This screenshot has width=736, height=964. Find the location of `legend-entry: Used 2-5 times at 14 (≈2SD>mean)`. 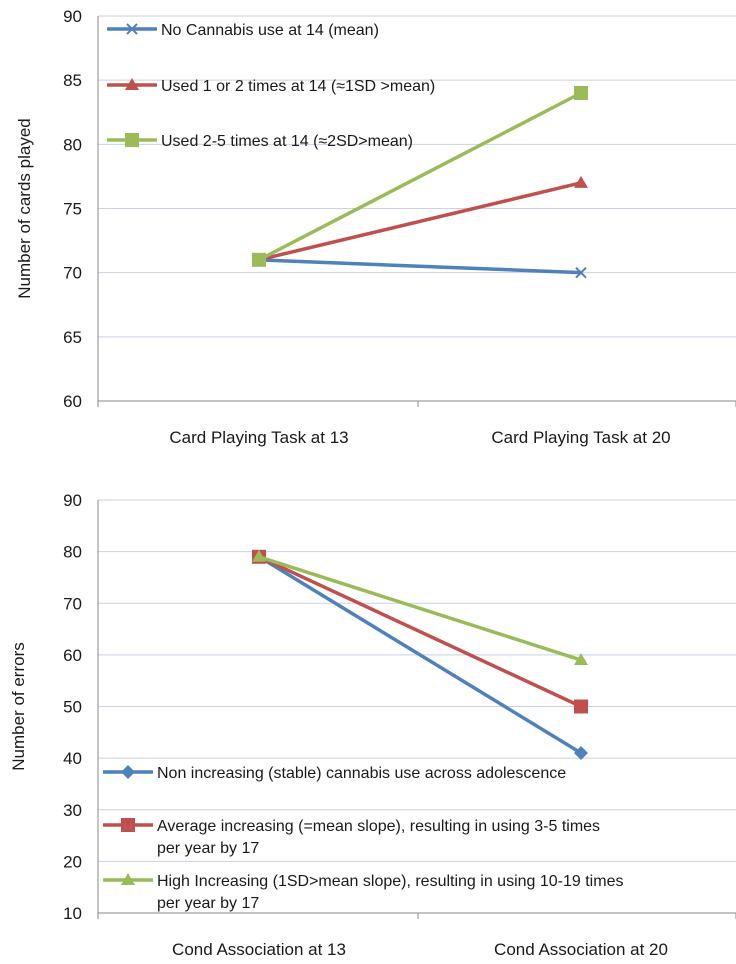

legend-entry: Used 2-5 times at 14 (≈2SD>mean) is located at coordinates (260, 141).